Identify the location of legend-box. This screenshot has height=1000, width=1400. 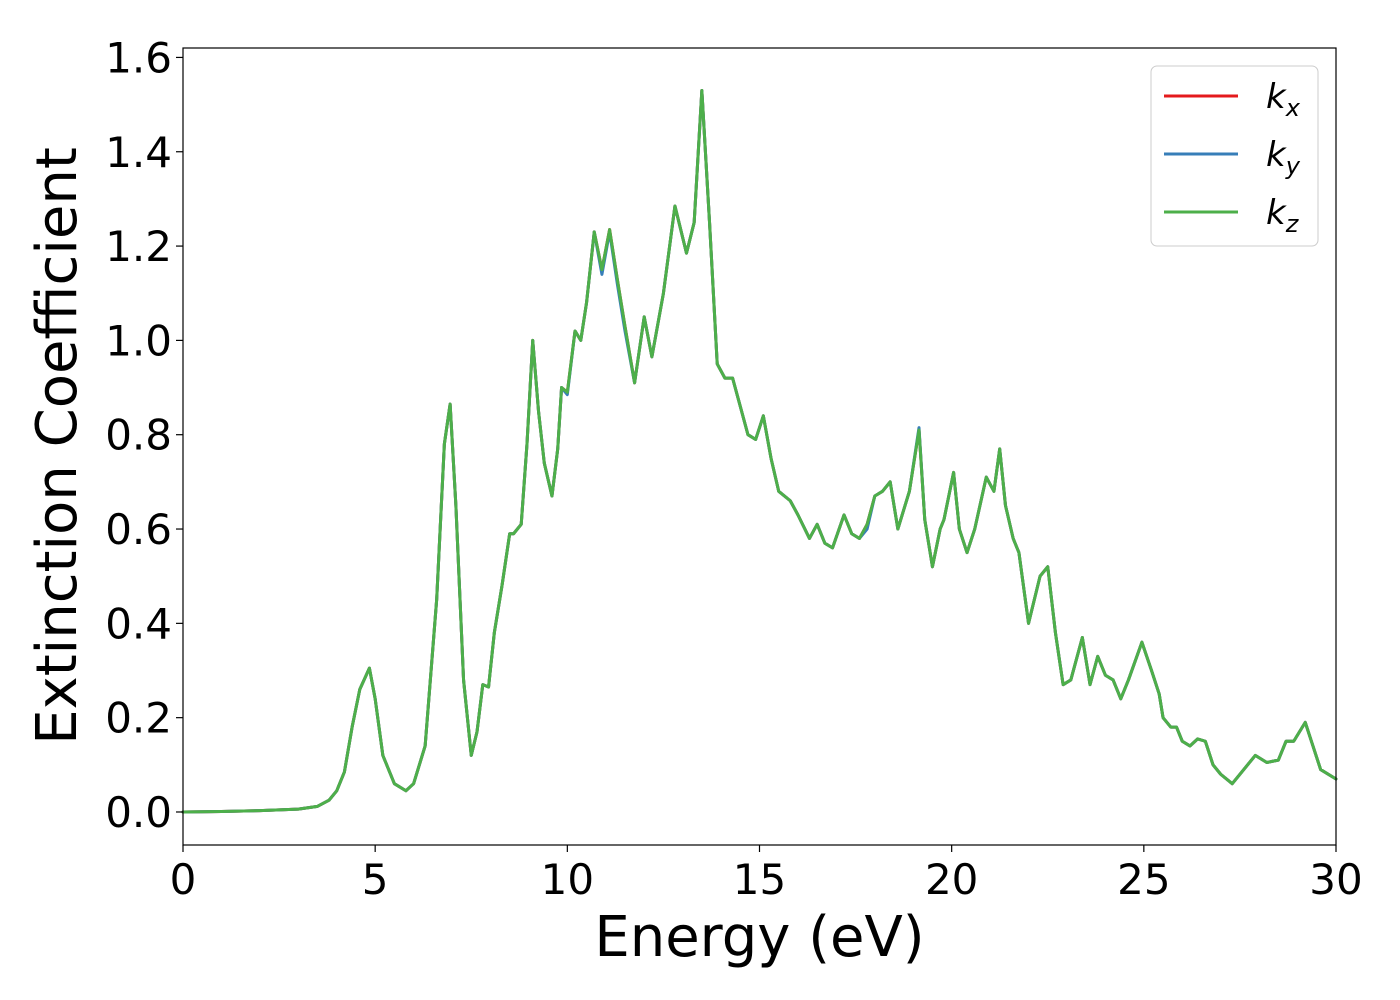
(1234, 156).